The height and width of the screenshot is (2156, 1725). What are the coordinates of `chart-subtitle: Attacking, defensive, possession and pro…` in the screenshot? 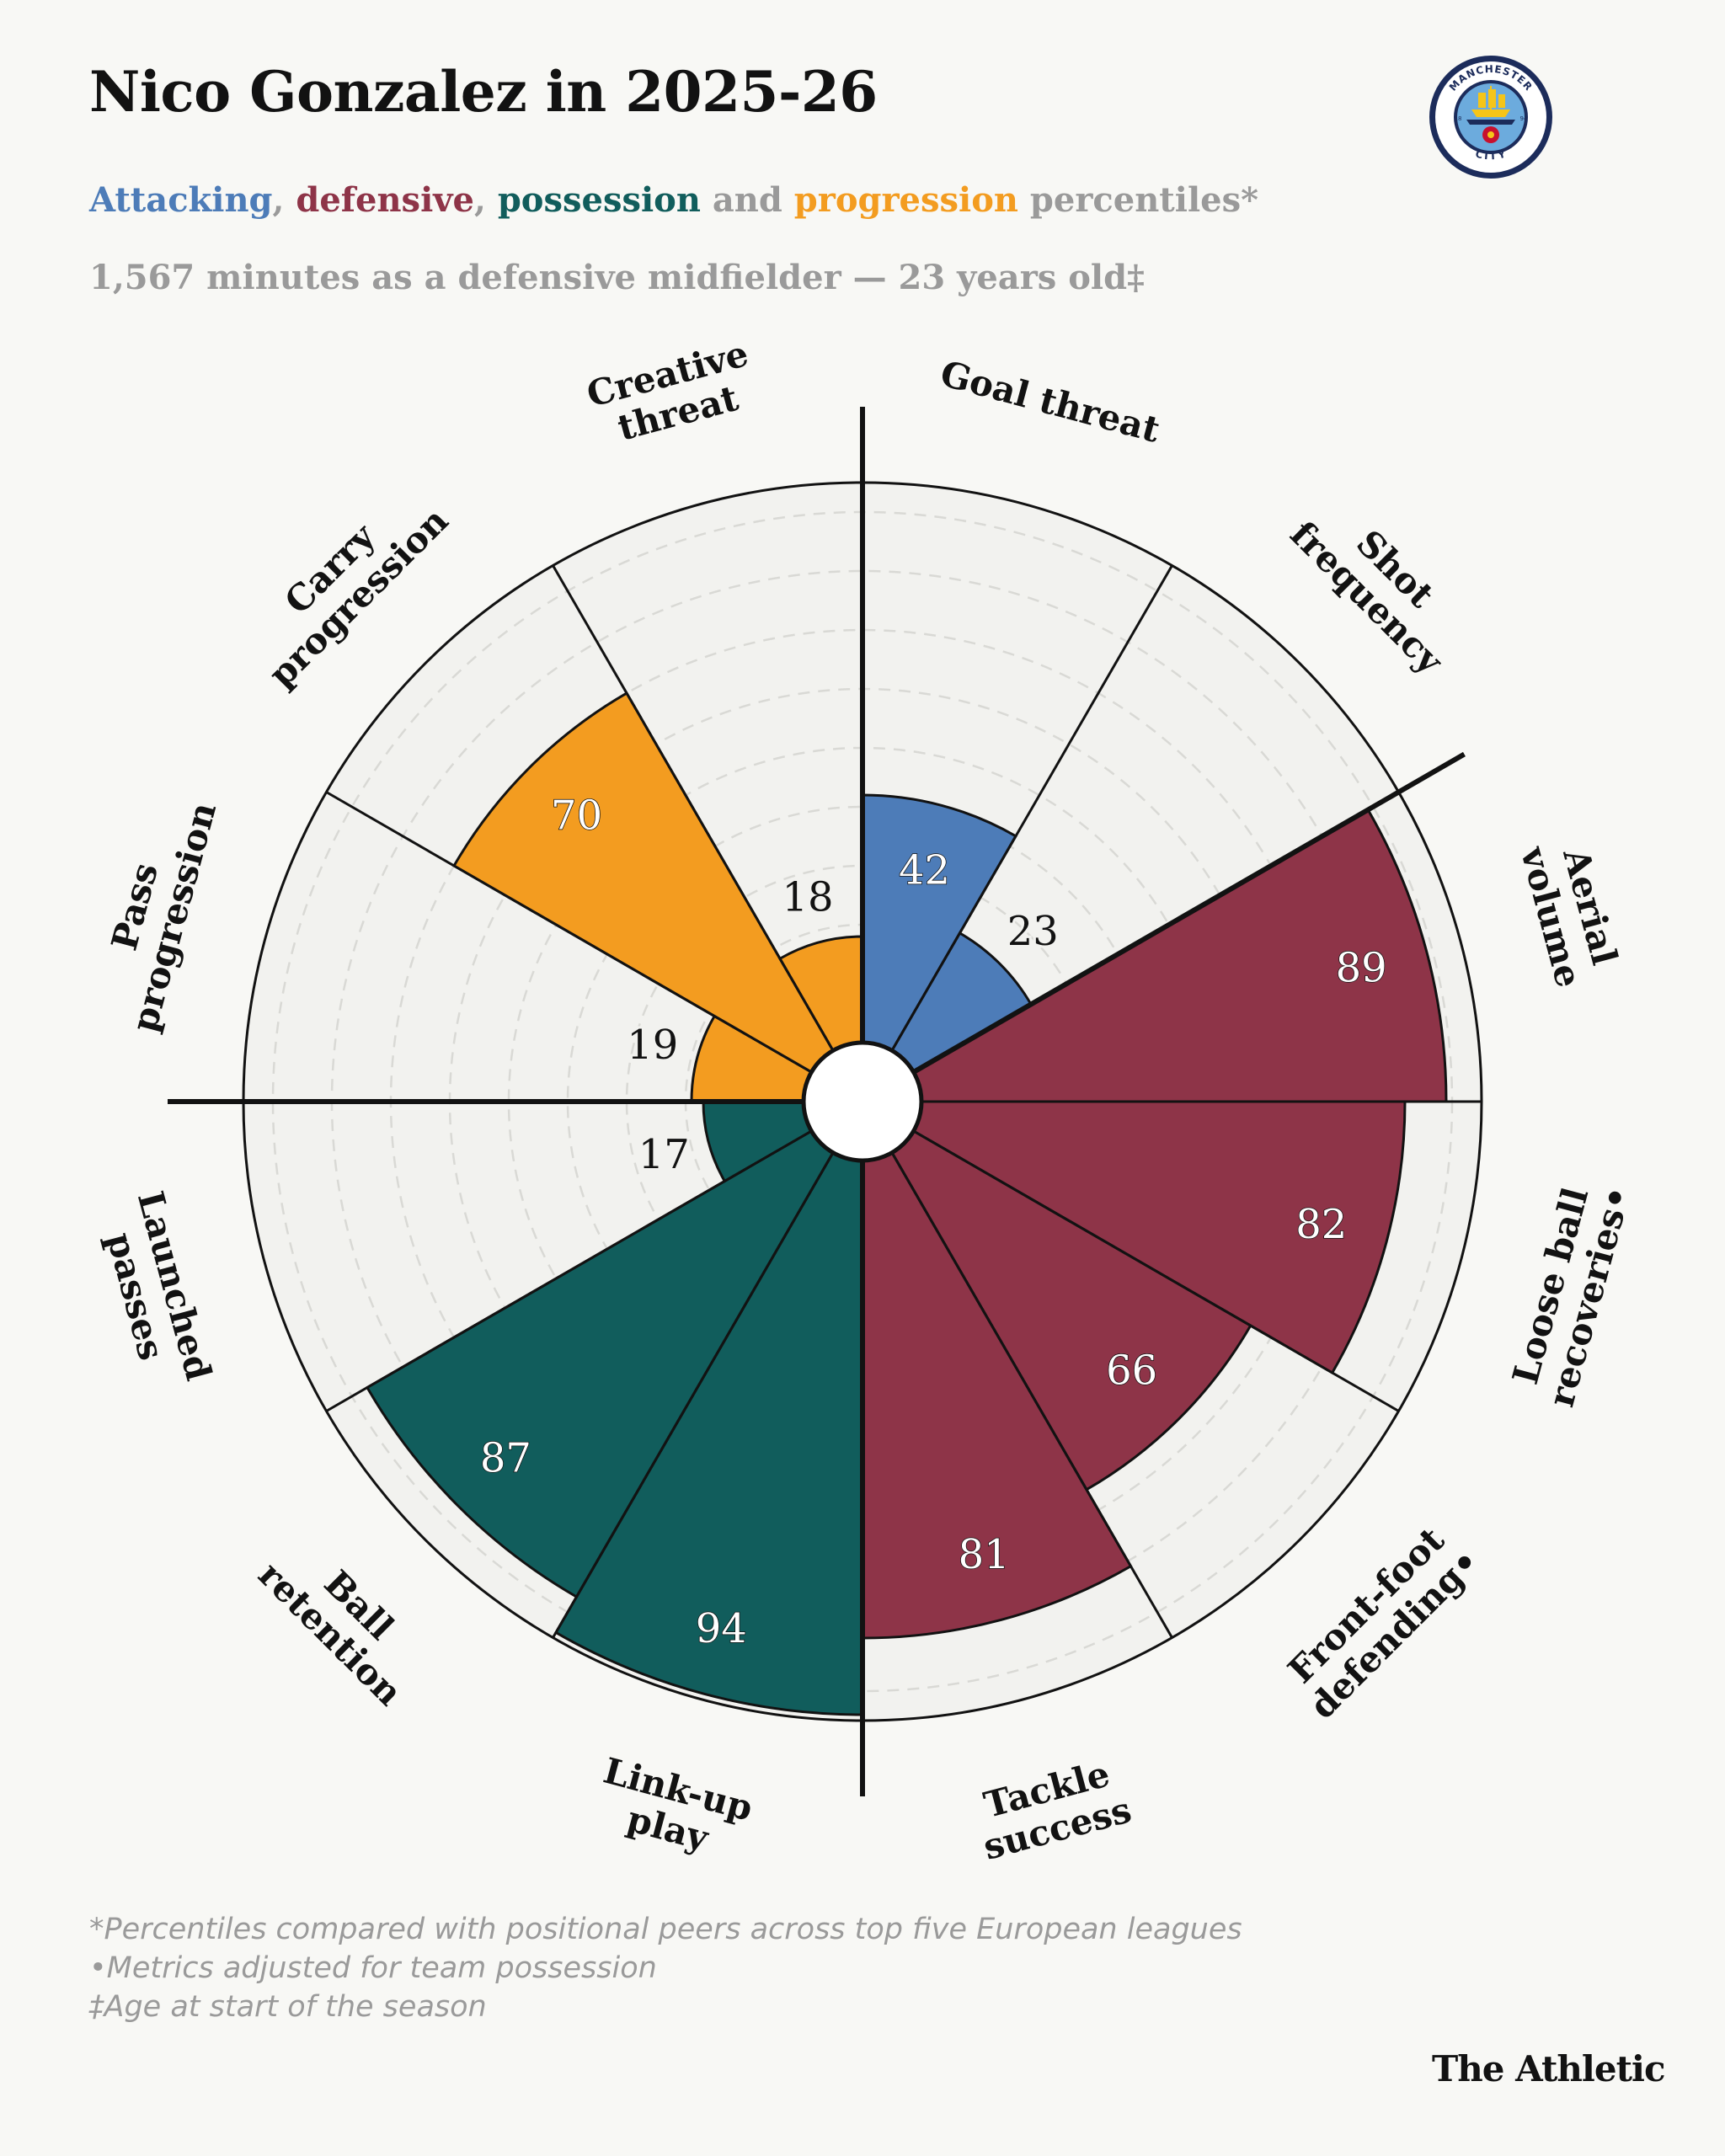 It's located at (673, 200).